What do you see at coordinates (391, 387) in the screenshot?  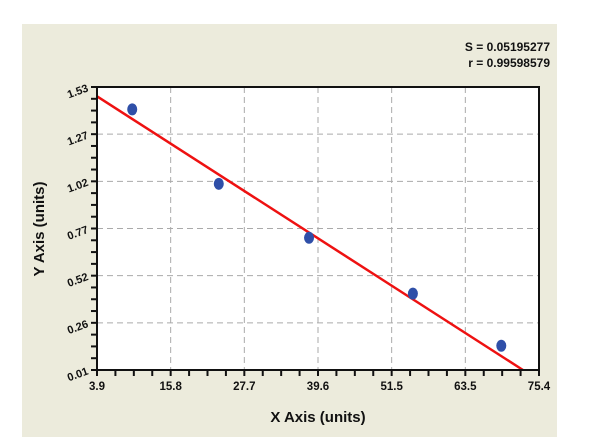 I see `x-tick-label: 51.5` at bounding box center [391, 387].